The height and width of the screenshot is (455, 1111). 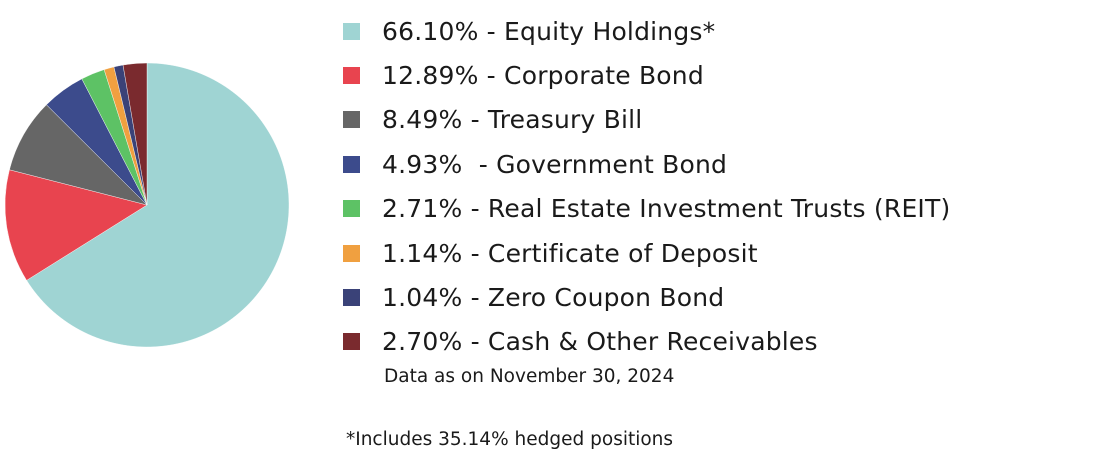 I want to click on legend-item-certificate-of-deposit: 1.14% - Certificate of Deposit, so click(x=646, y=253).